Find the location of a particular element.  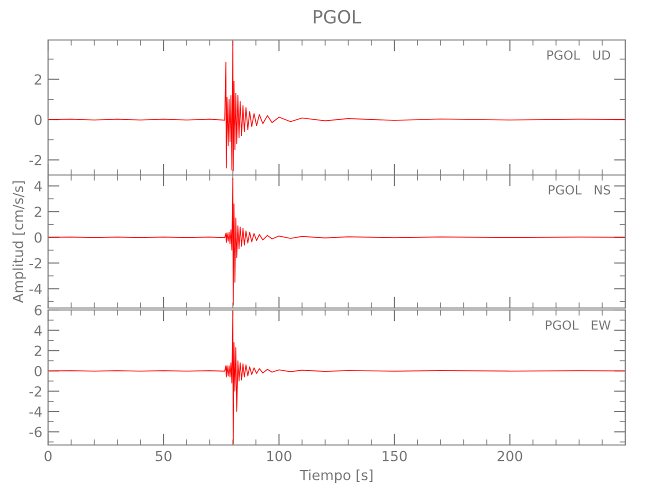

y-tick-label: 6 is located at coordinates (38, 310).